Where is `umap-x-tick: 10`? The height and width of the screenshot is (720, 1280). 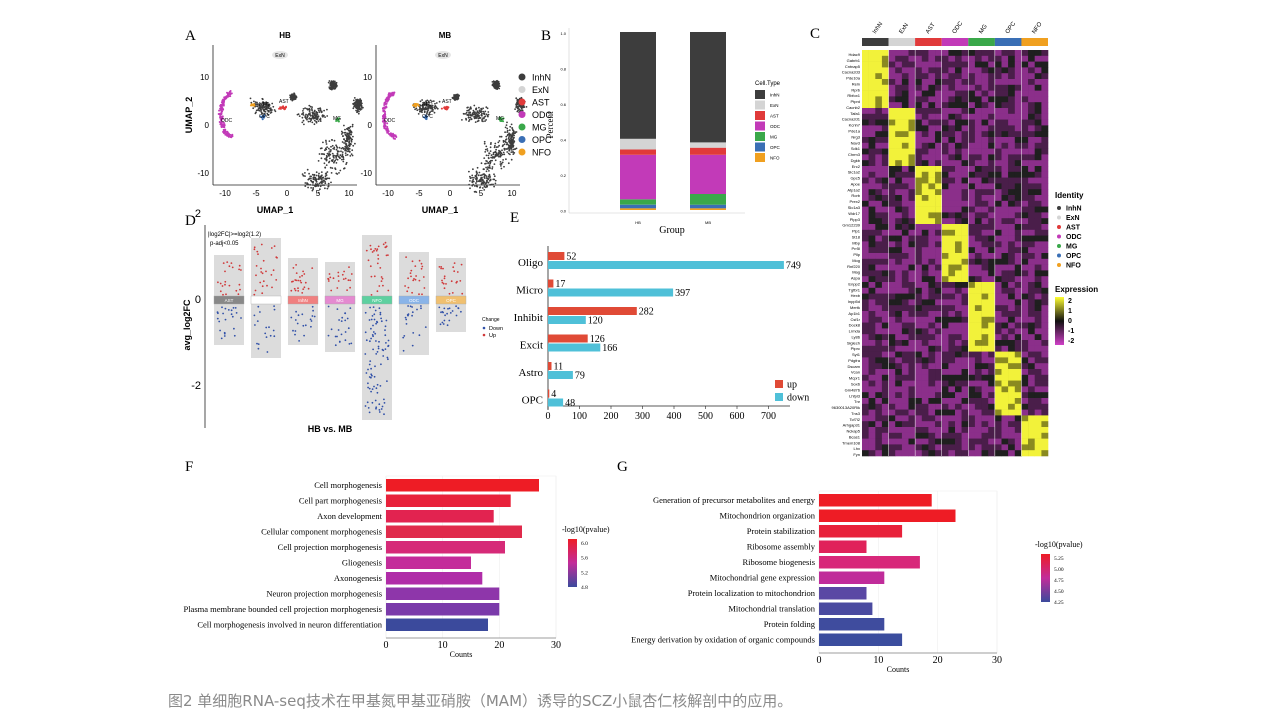 umap-x-tick: 10 is located at coordinates (349, 193).